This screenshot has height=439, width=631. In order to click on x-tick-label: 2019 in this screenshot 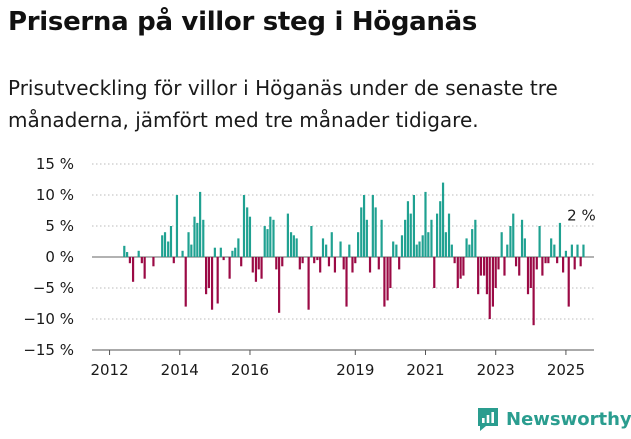, I will do `click(355, 370)`.